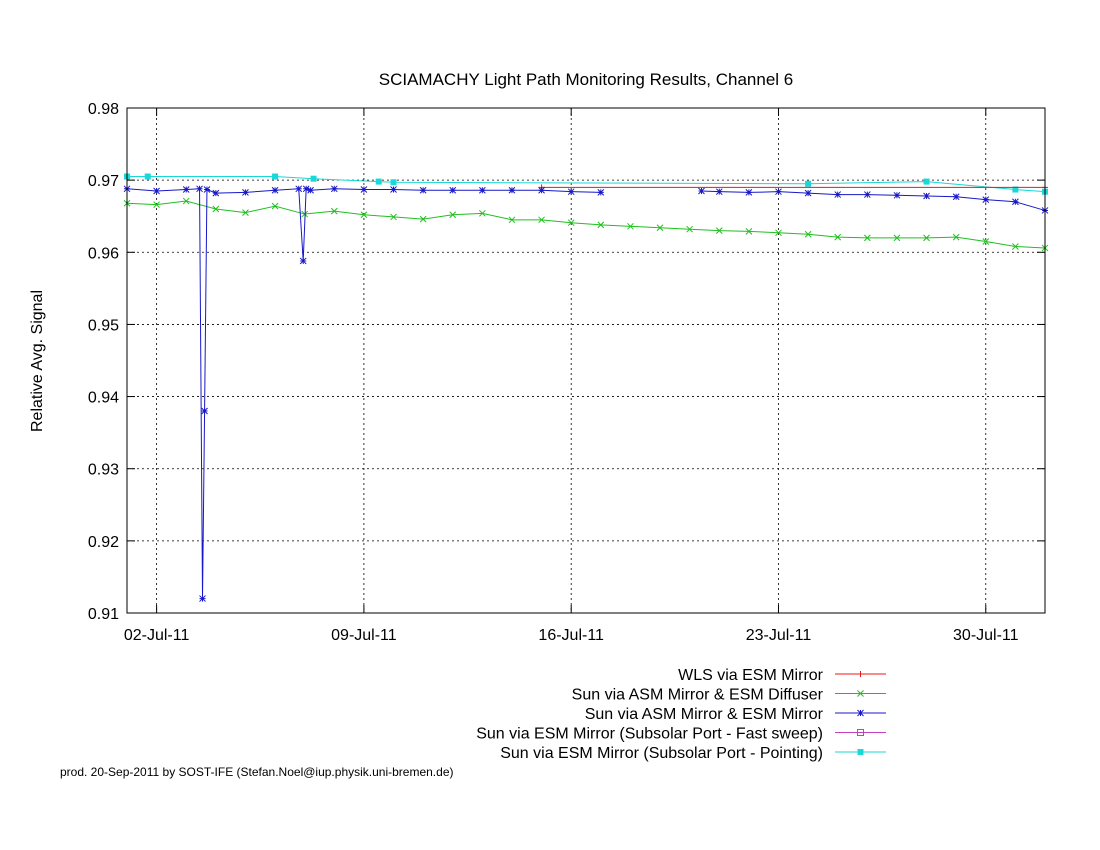 This screenshot has width=1100, height=850. What do you see at coordinates (751, 675) in the screenshot?
I see `legend-label: WLS via ESM Mirror` at bounding box center [751, 675].